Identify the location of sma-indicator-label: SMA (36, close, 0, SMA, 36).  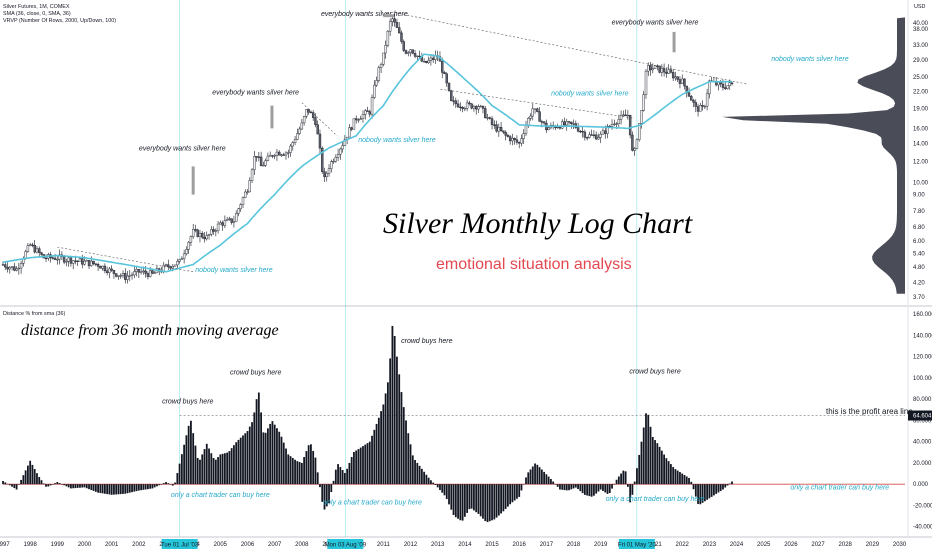
(37, 14).